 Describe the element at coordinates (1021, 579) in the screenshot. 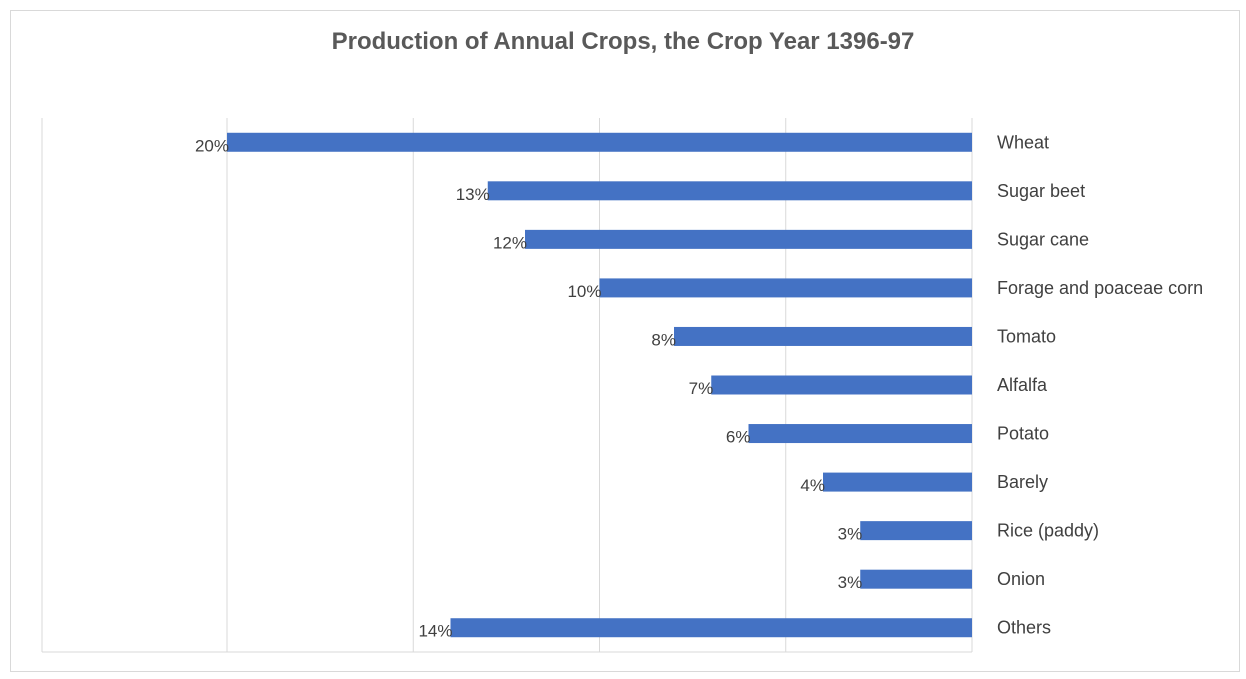

I see `category-label: Onion` at that location.